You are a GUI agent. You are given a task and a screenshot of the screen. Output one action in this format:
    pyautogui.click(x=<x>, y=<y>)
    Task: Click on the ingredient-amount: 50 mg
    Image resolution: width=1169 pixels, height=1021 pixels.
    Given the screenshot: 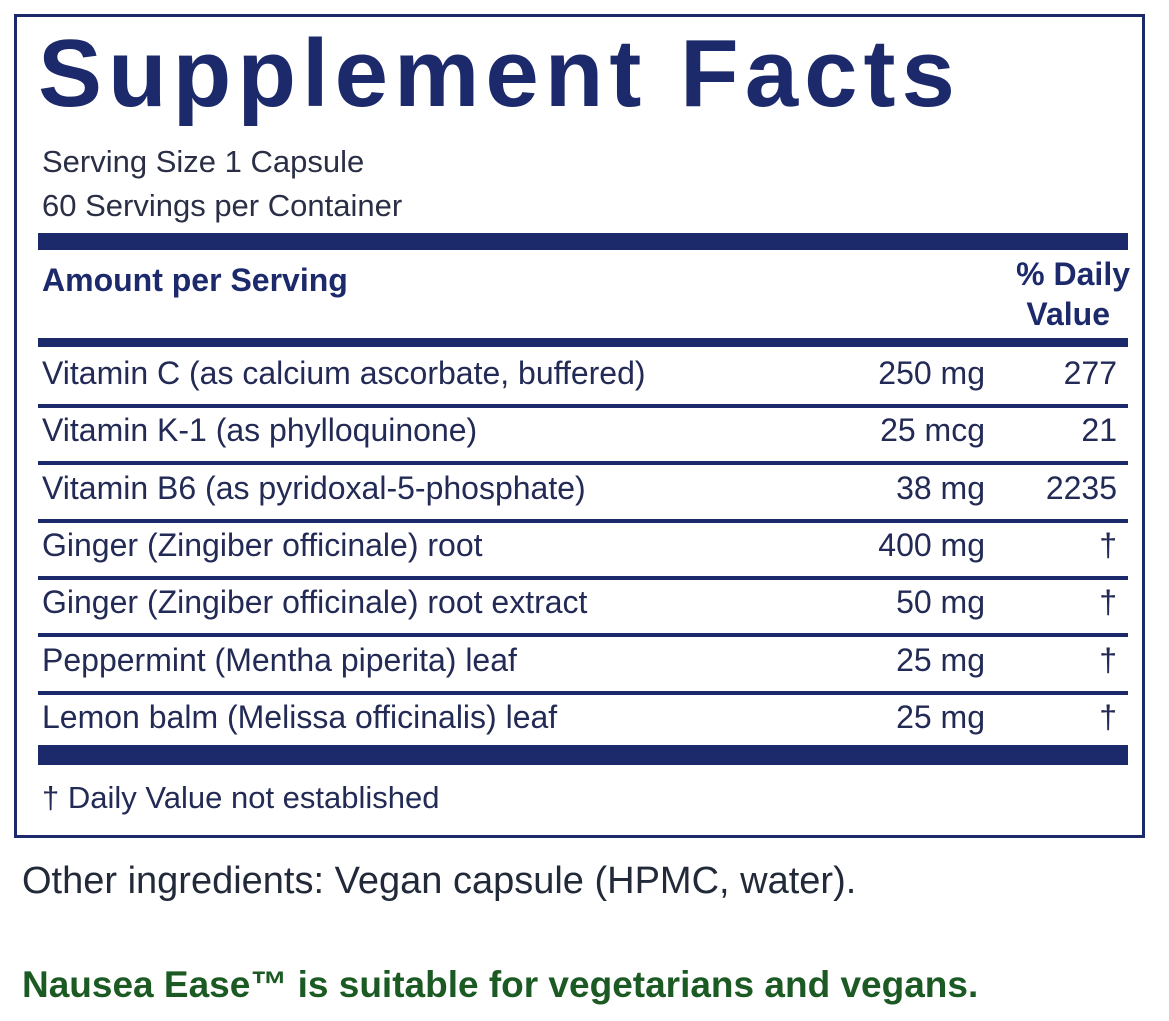 What is the action you would take?
    pyautogui.click(x=940, y=602)
    